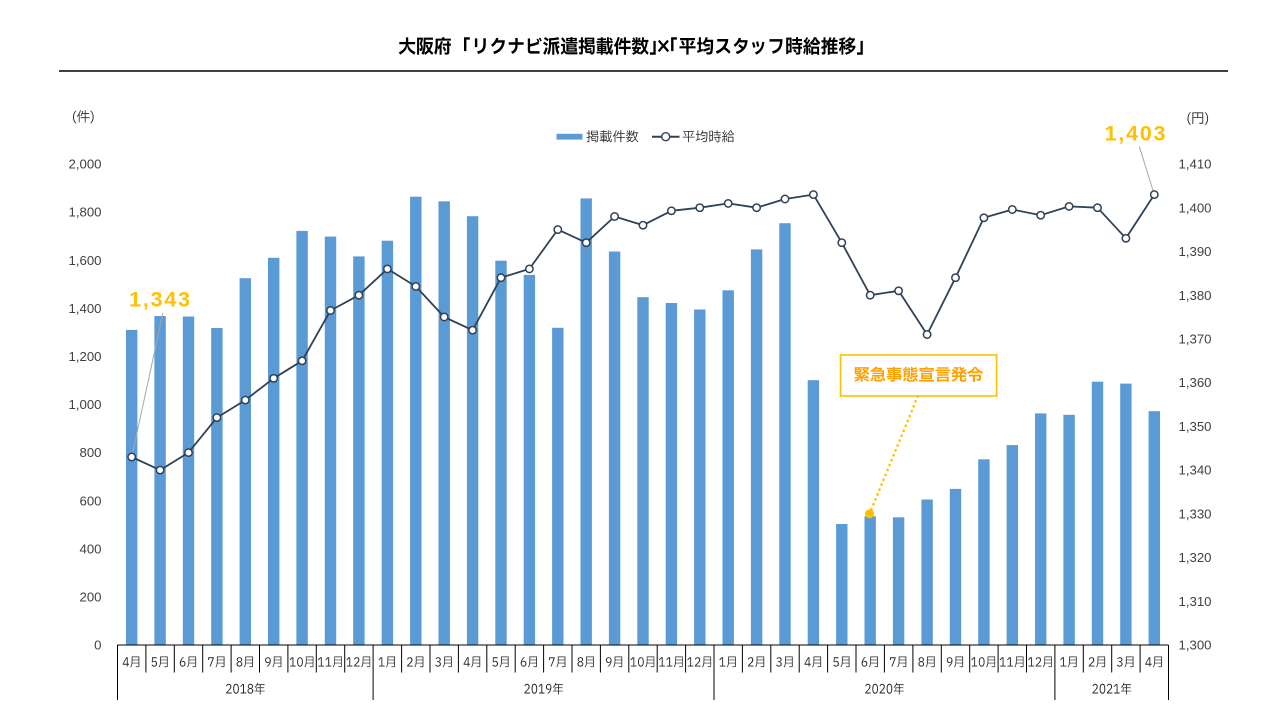 The width and height of the screenshot is (1280, 720). I want to click on svg-text: 600, so click(90, 500).